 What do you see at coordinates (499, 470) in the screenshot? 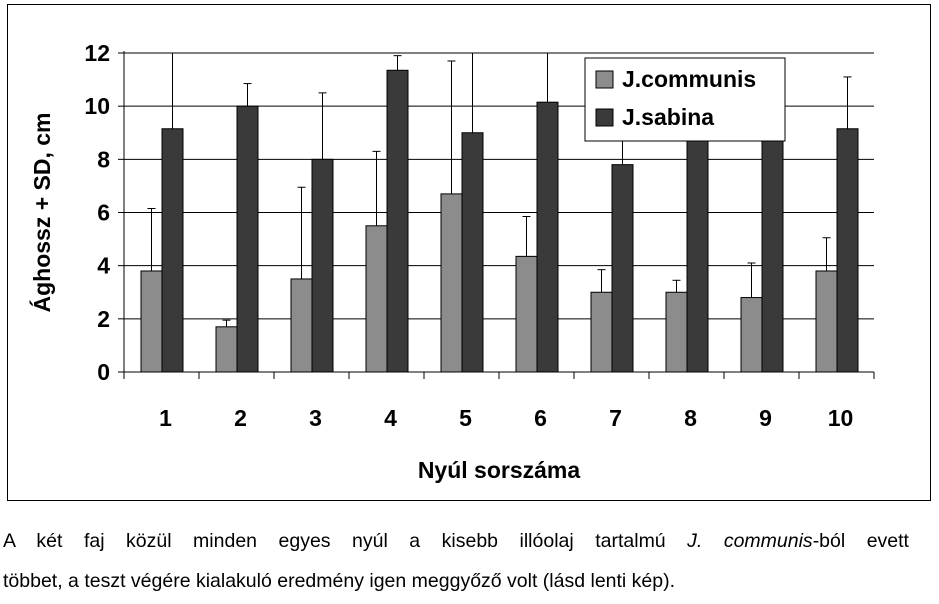
I see `x-axis-title: Nyúl sorszáma` at bounding box center [499, 470].